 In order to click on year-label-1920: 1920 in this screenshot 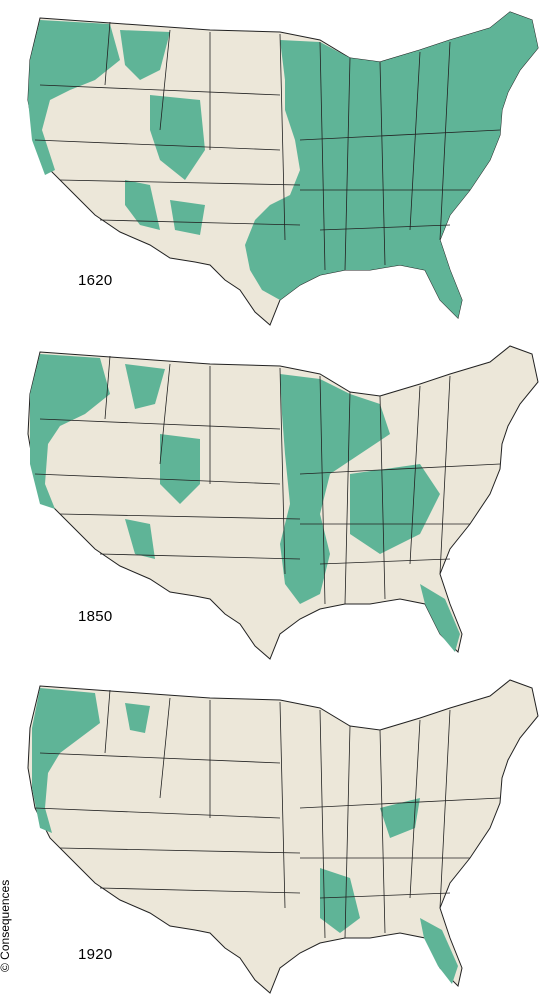, I will do `click(95, 954)`.